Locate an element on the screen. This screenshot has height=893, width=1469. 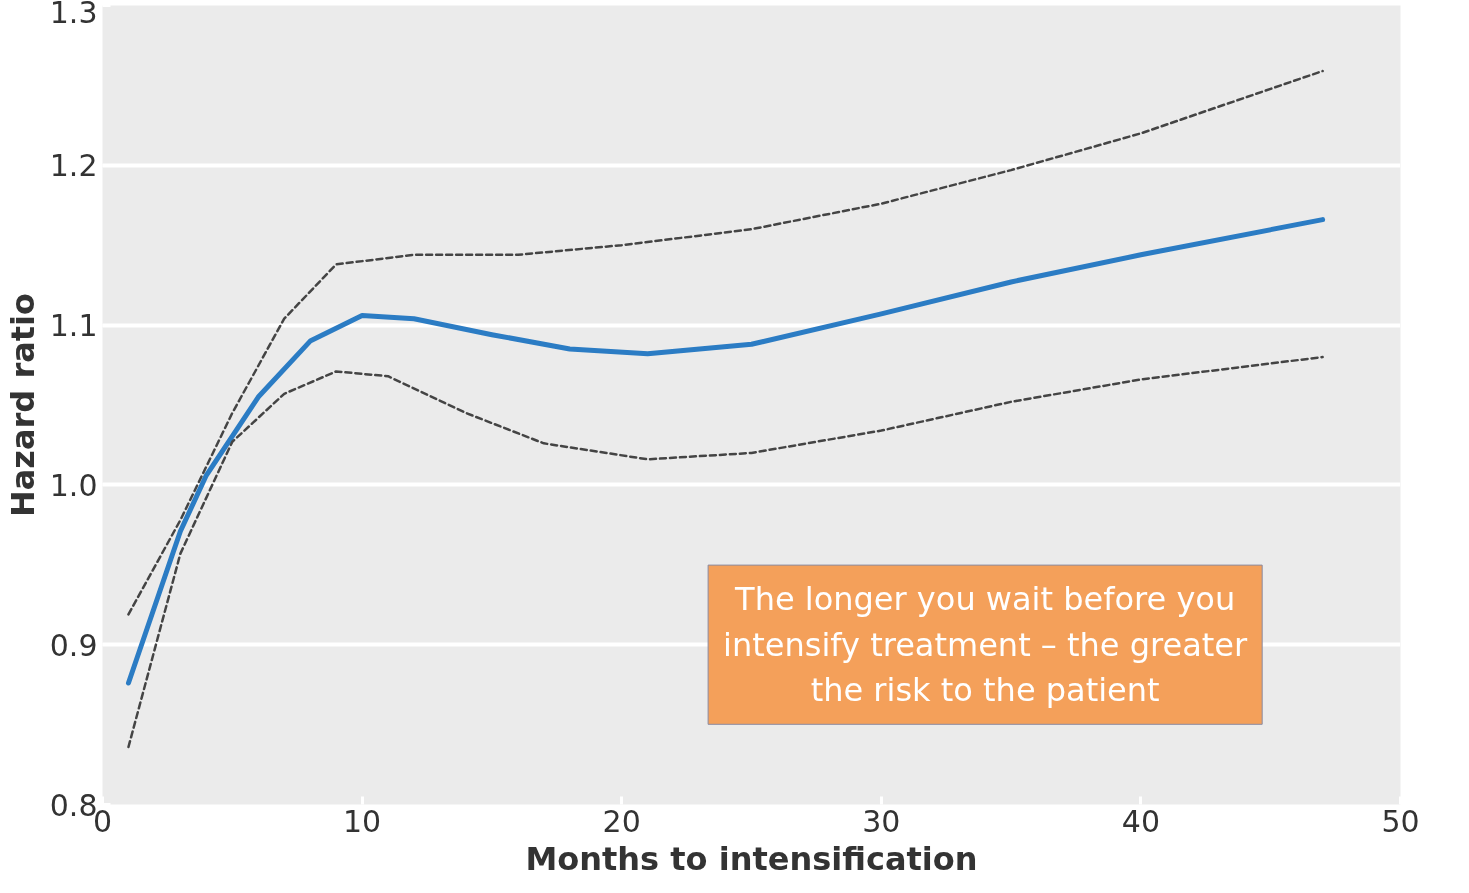
x-tick-label: 50 is located at coordinates (1400, 821).